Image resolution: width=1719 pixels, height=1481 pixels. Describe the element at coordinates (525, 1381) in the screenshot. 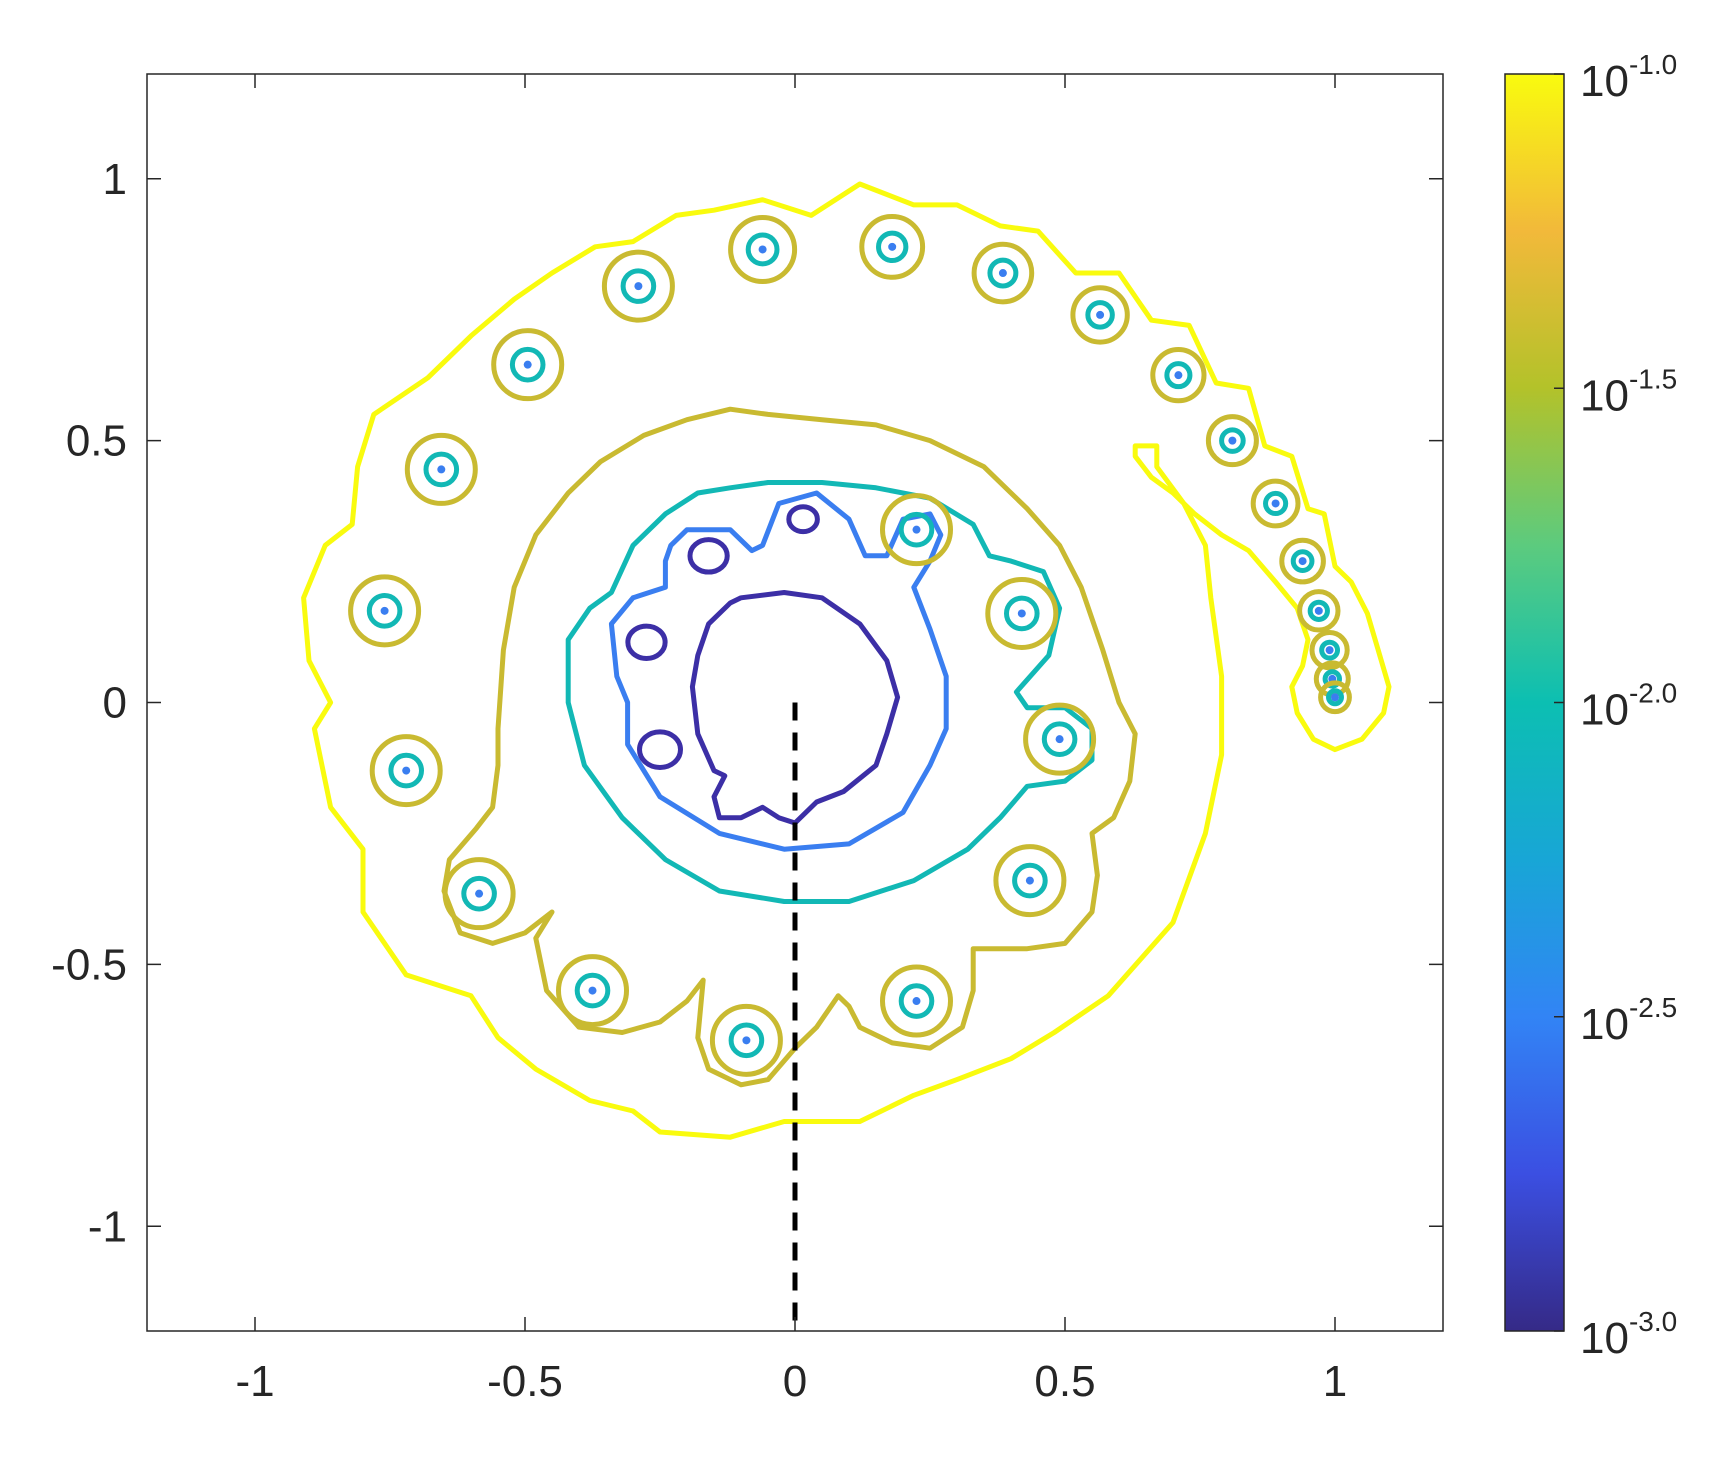

I see `x-tick-label: -0.5` at that location.